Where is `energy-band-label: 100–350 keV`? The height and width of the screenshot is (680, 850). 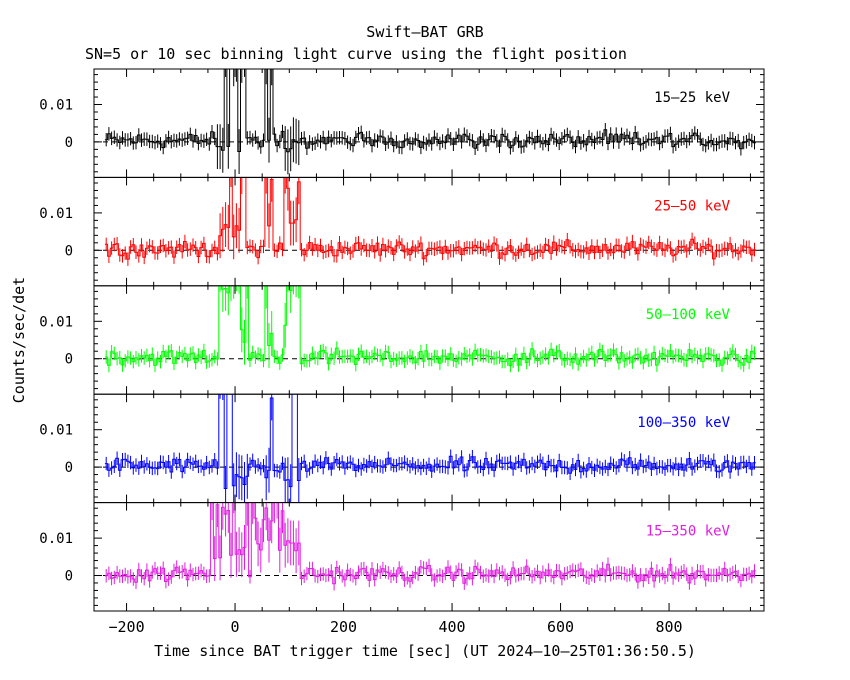
energy-band-label: 100–350 keV is located at coordinates (683, 423).